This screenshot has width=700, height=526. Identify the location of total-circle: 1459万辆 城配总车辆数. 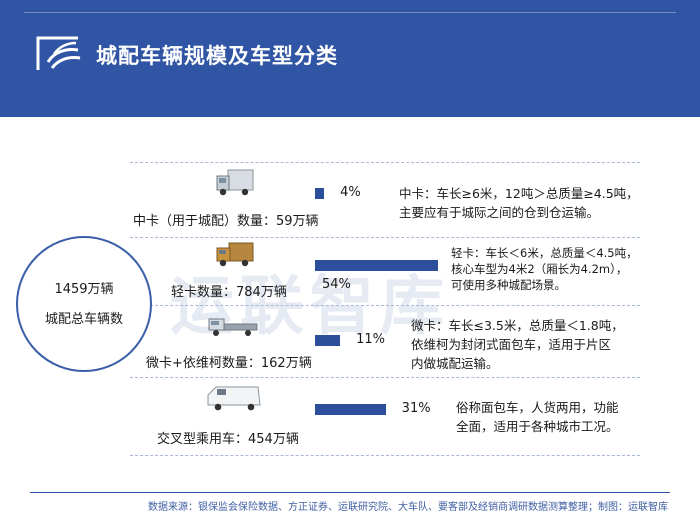
(84, 304).